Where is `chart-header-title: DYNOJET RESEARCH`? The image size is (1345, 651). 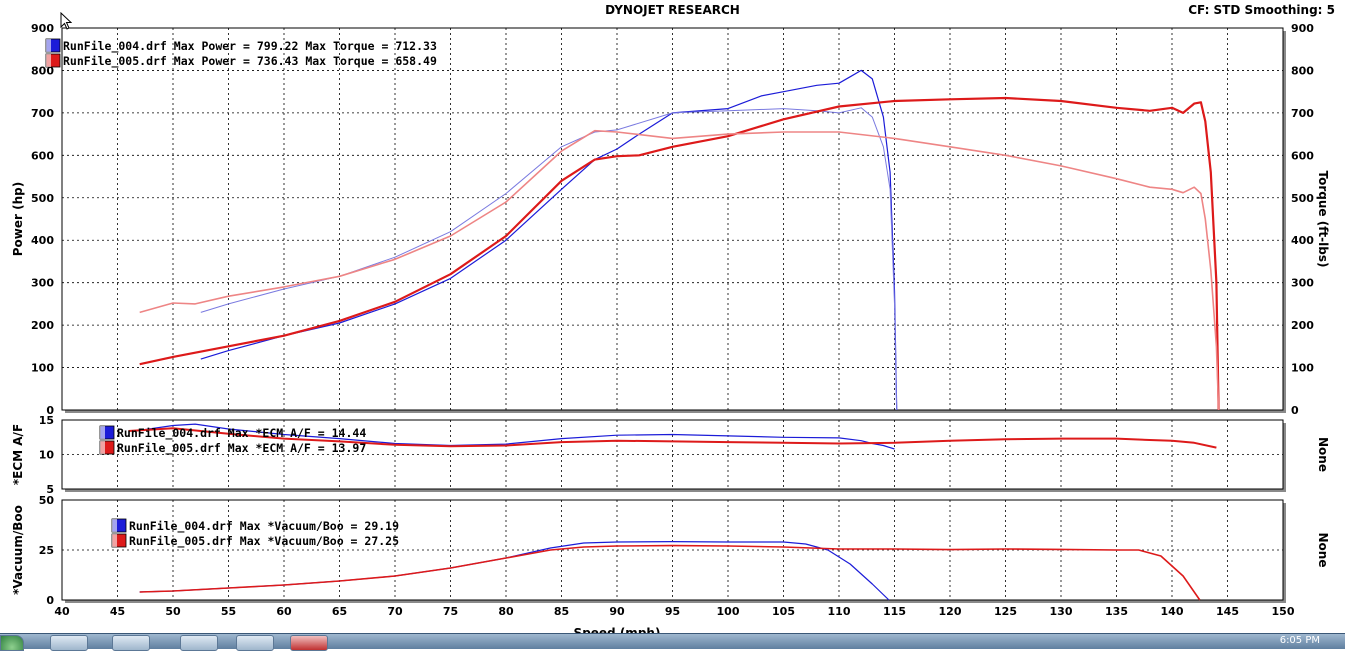 chart-header-title: DYNOJET RESEARCH is located at coordinates (672, 10).